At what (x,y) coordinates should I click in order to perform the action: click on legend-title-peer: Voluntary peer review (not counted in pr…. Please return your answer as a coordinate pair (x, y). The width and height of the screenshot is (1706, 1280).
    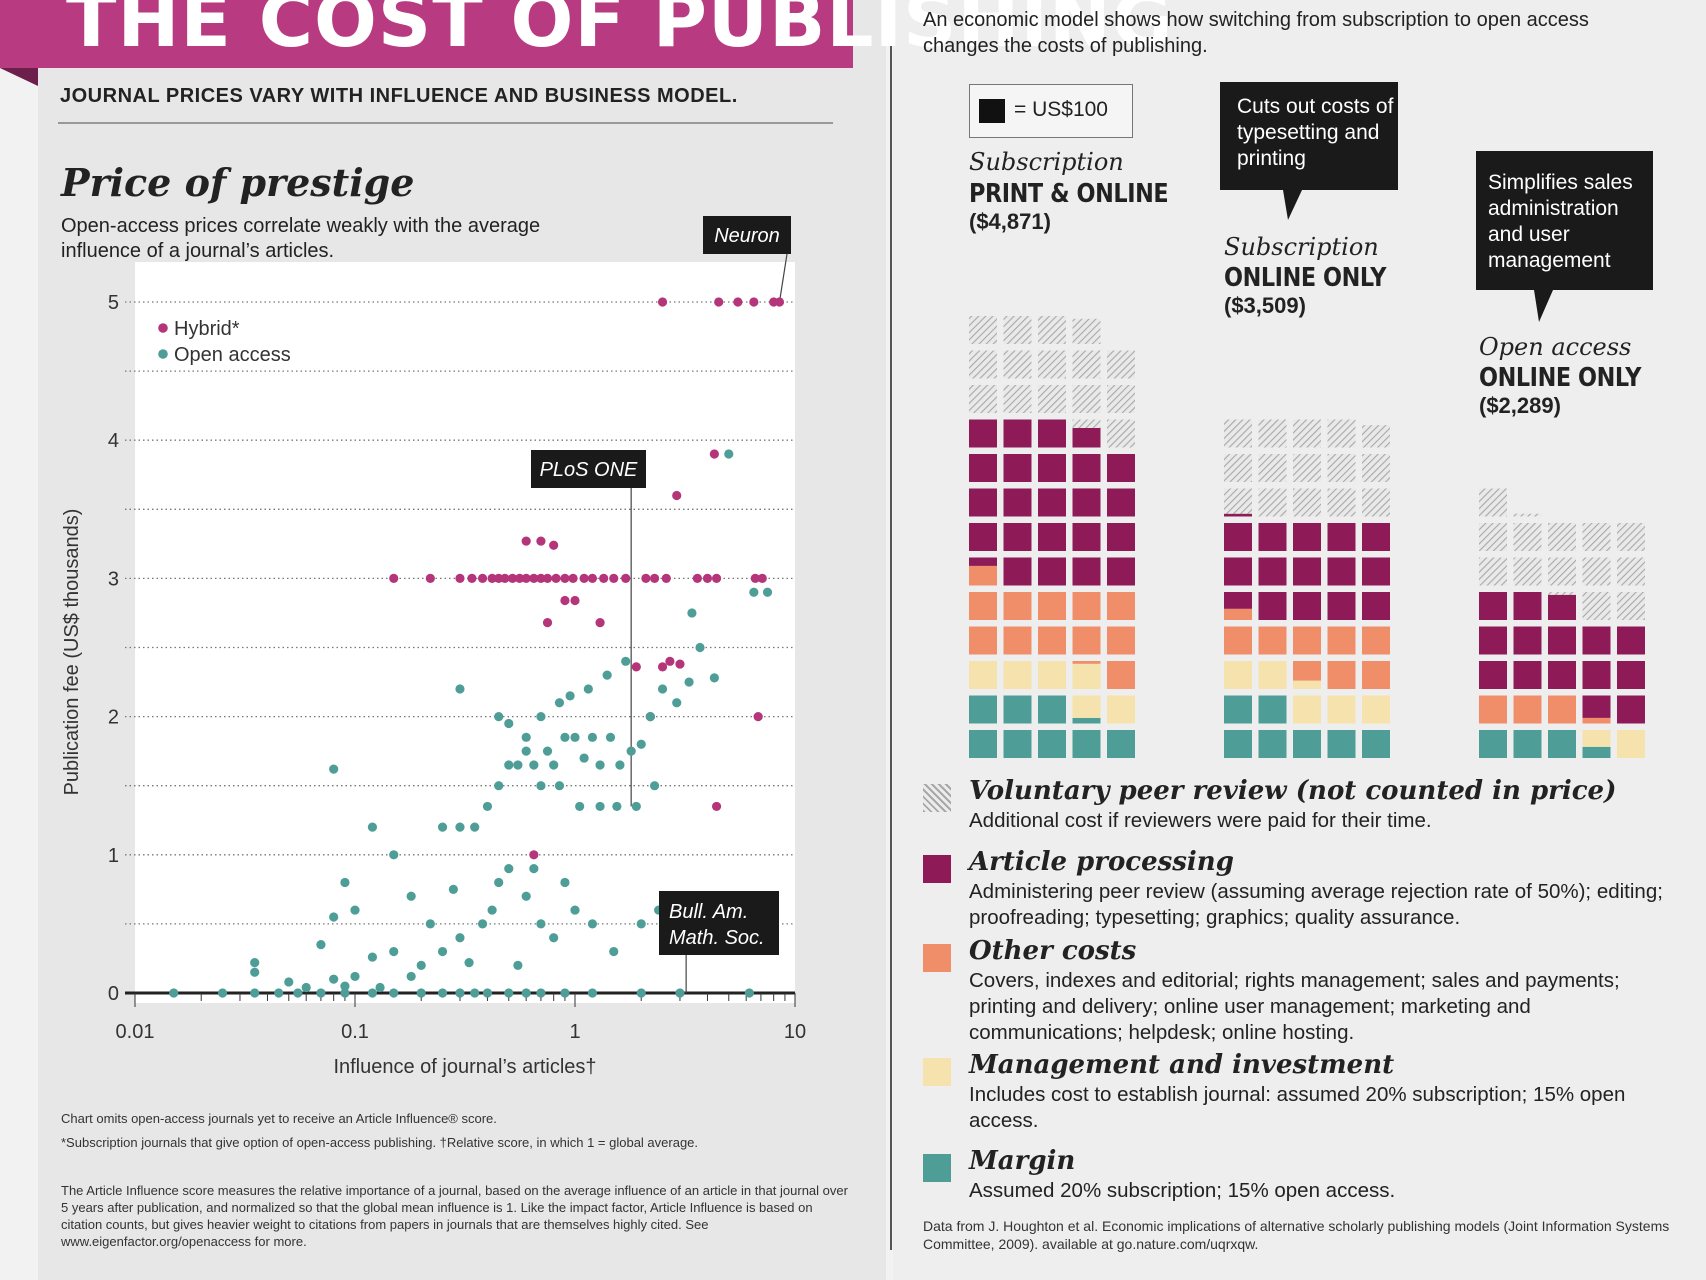
    Looking at the image, I should click on (1292, 791).